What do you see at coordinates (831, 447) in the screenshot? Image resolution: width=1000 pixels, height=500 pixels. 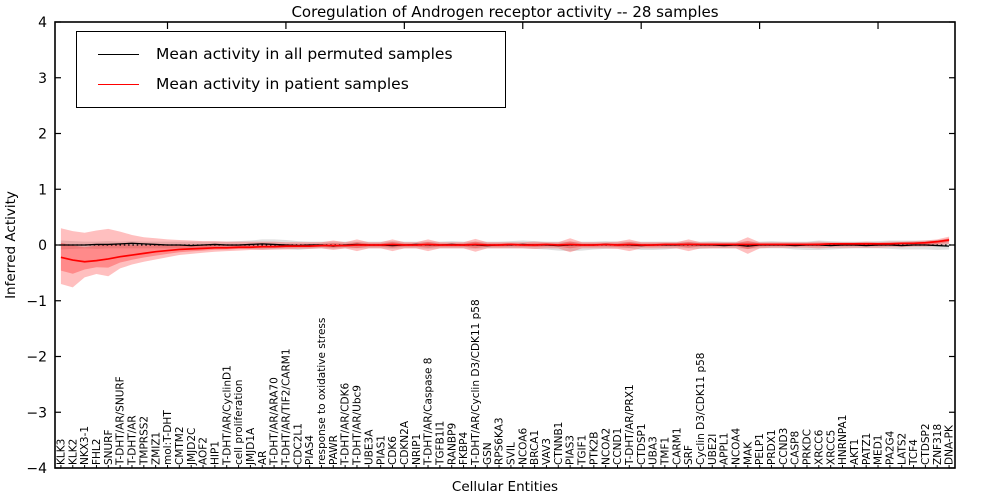 I see `x-category-label: XRCC5` at bounding box center [831, 447].